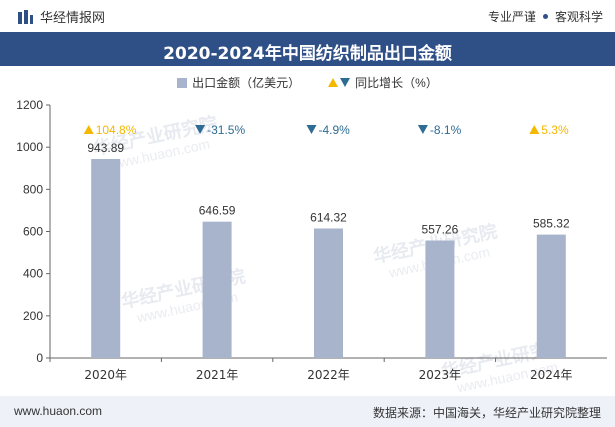 The height and width of the screenshot is (427, 615). I want to click on brand-logo-icon, so click(25, 16).